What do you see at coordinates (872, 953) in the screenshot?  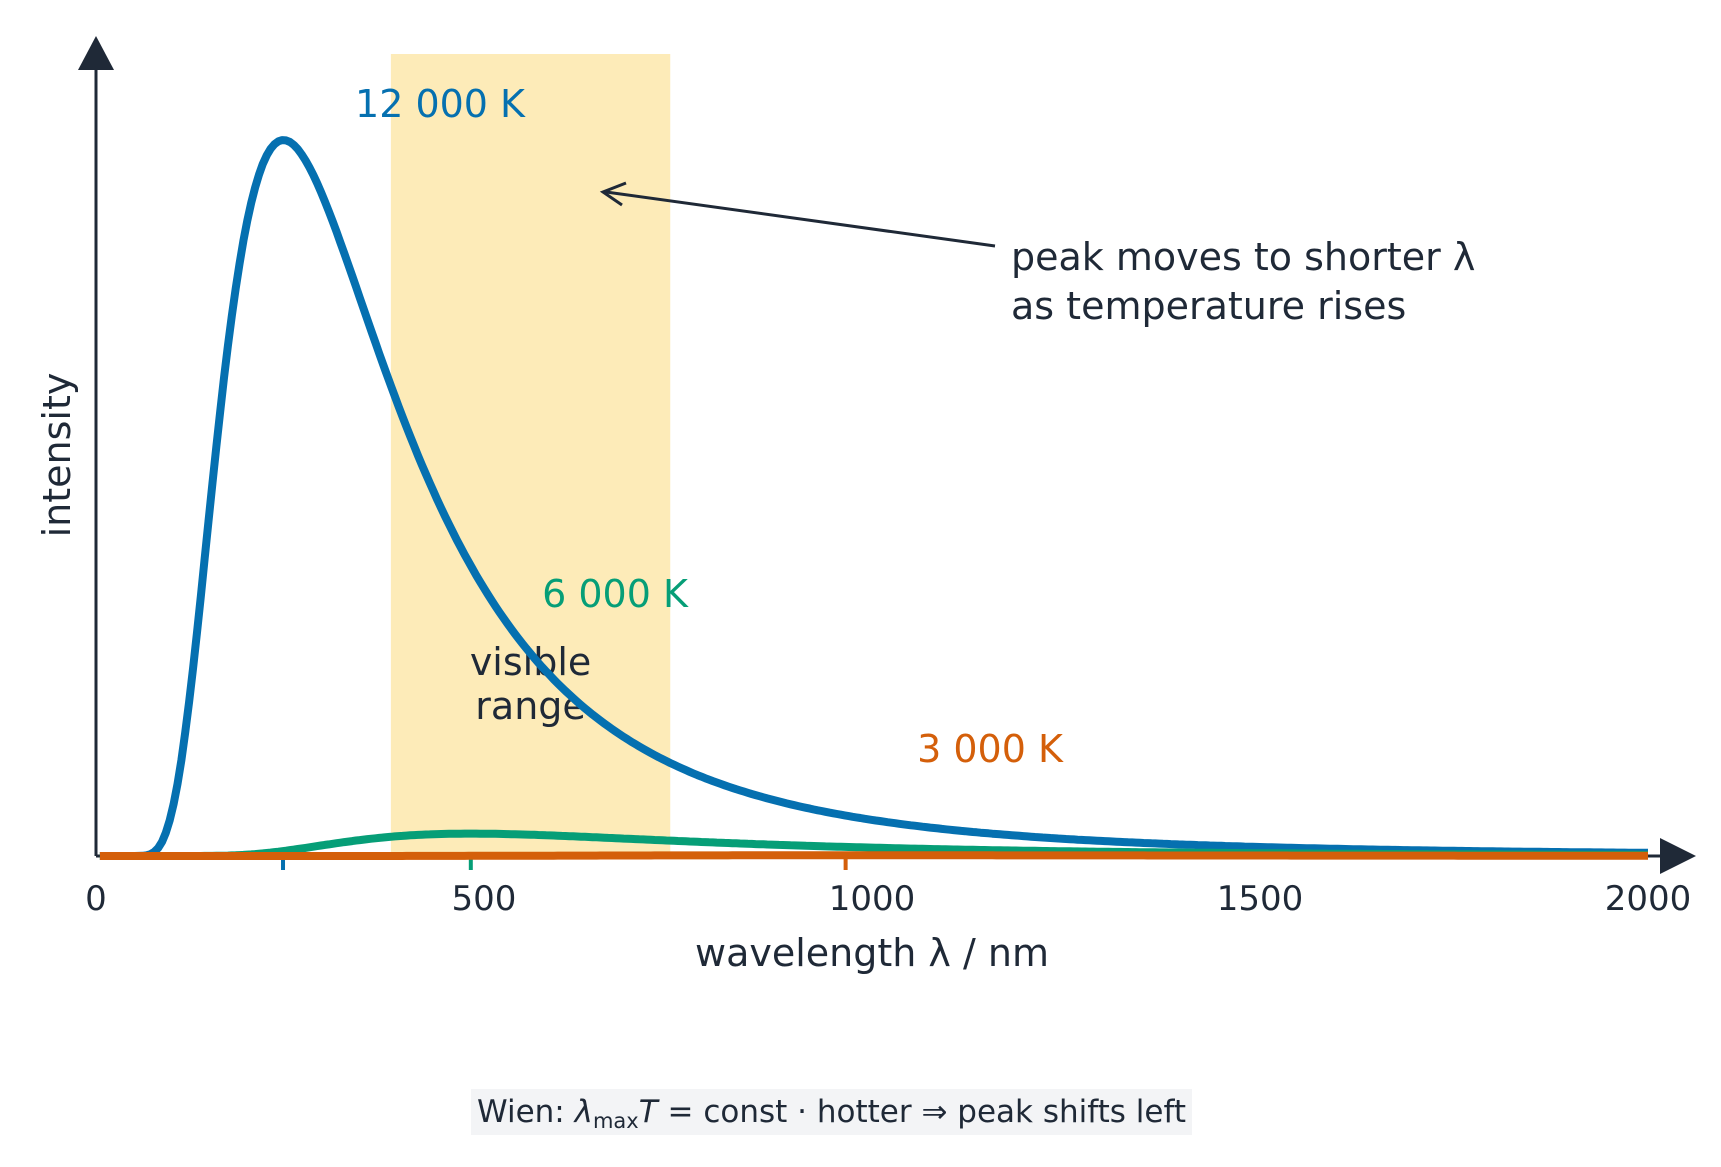 I see `x-axis-title: wavelength λ / nm` at bounding box center [872, 953].